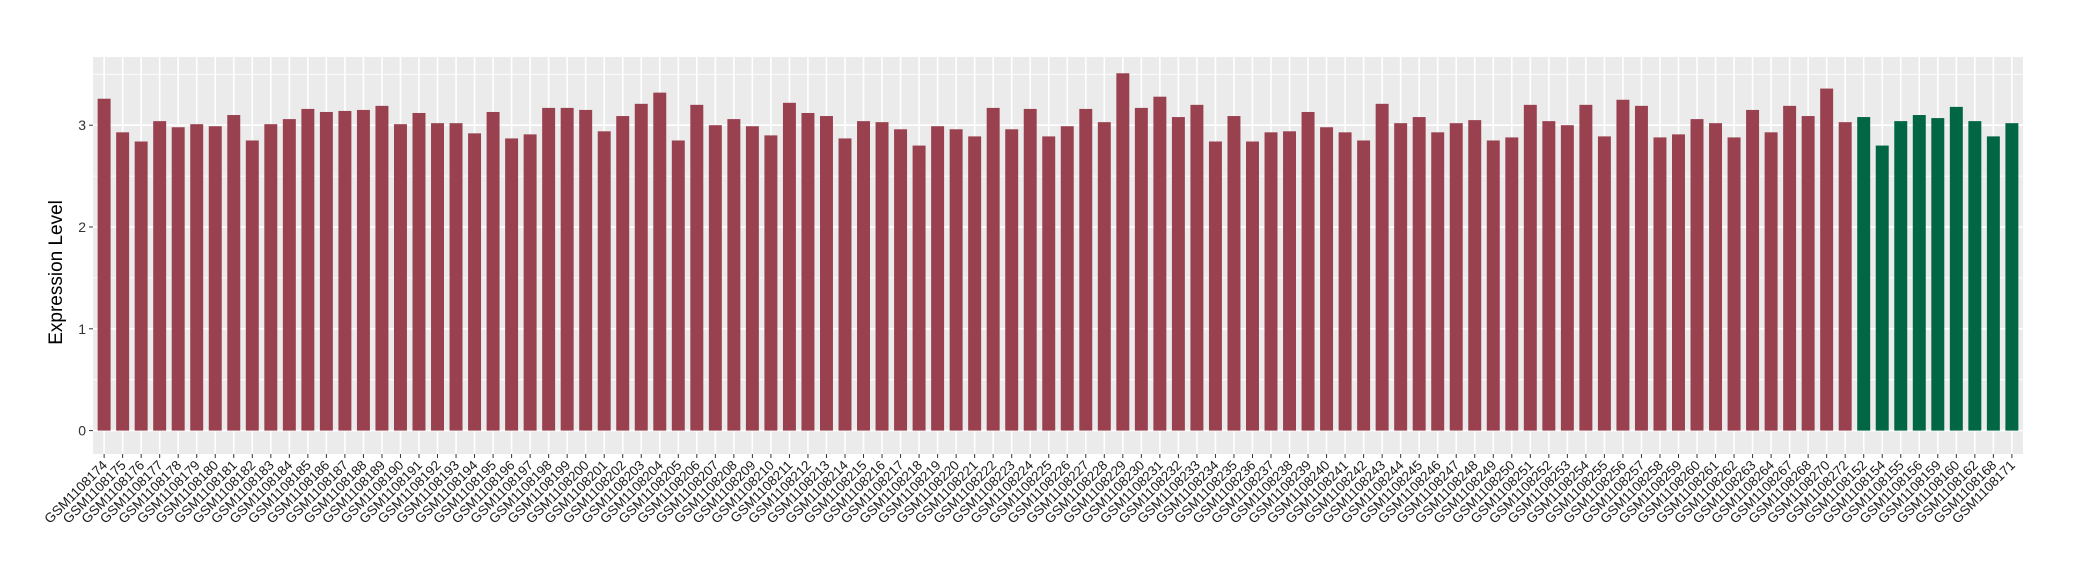 The width and height of the screenshot is (2080, 580). I want to click on bar-GSM1108196, so click(512, 284).